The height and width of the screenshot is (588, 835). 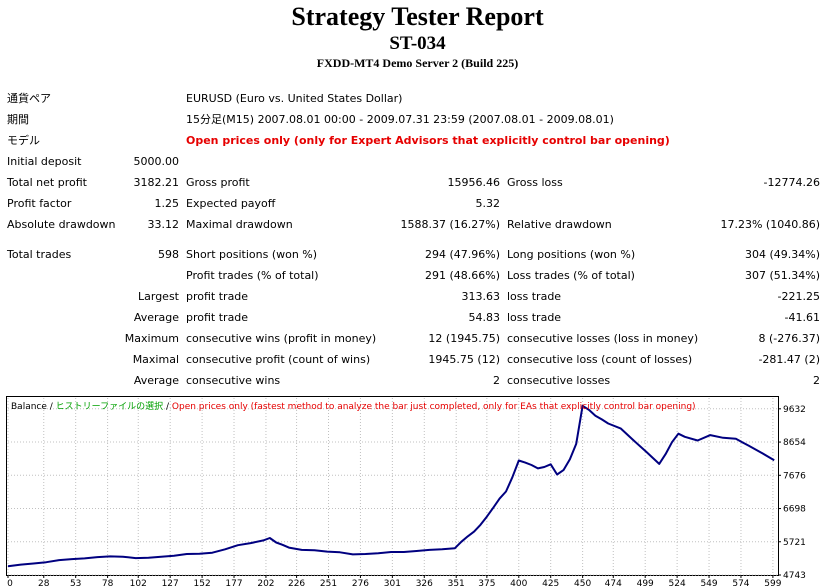 What do you see at coordinates (486, 583) in the screenshot?
I see `x-tick-label: 375` at bounding box center [486, 583].